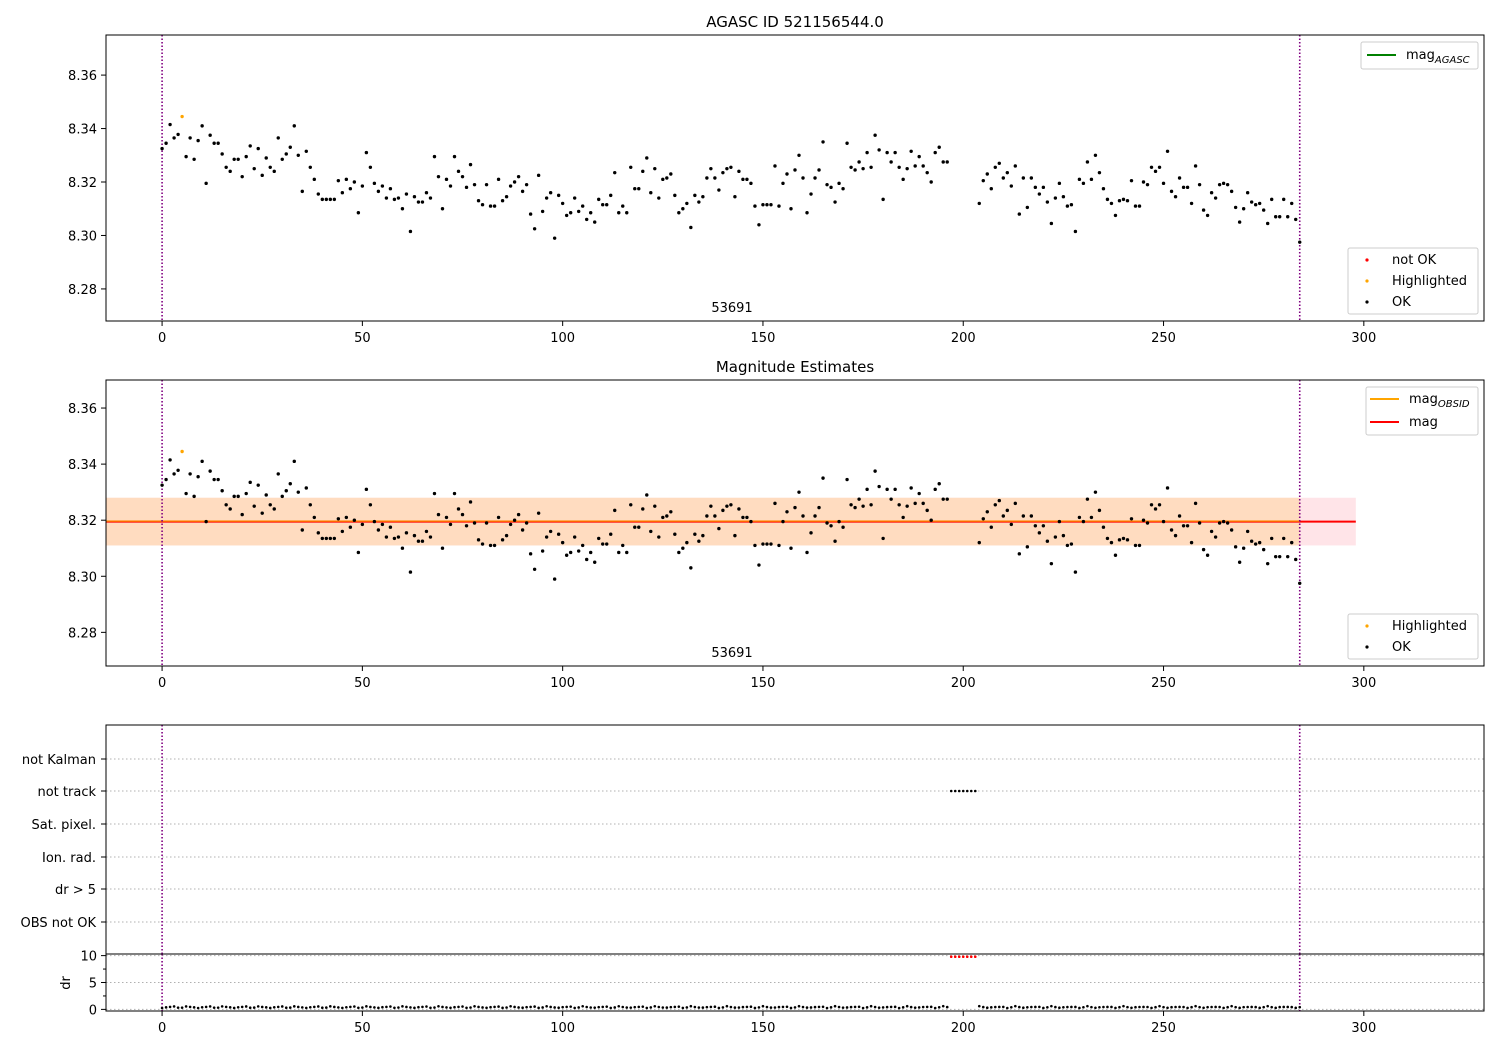  What do you see at coordinates (795, 982) in the screenshot?
I see `dr-frame` at bounding box center [795, 982].